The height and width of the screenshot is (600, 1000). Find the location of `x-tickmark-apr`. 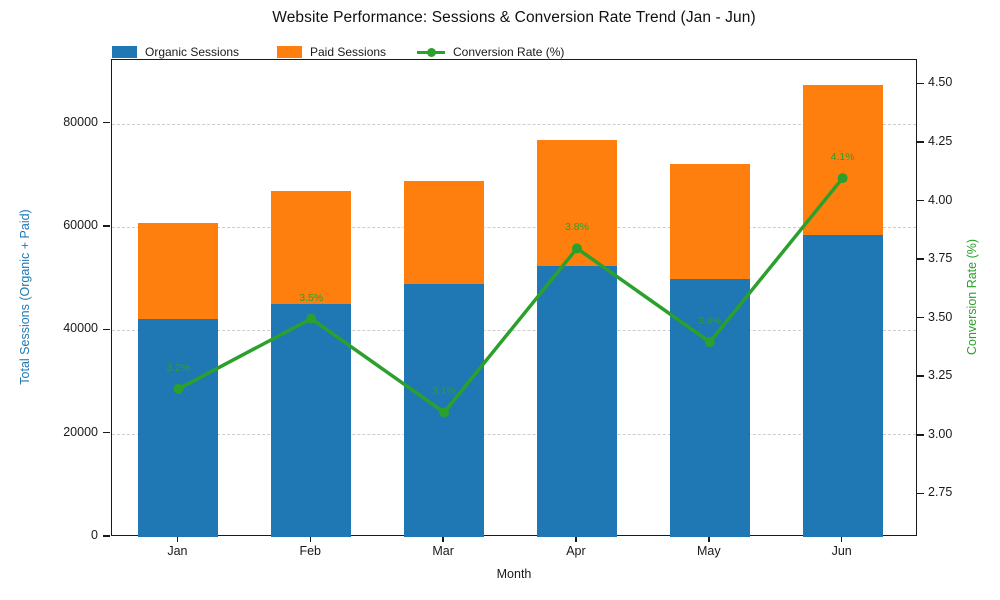

x-tickmark-apr is located at coordinates (576, 539).